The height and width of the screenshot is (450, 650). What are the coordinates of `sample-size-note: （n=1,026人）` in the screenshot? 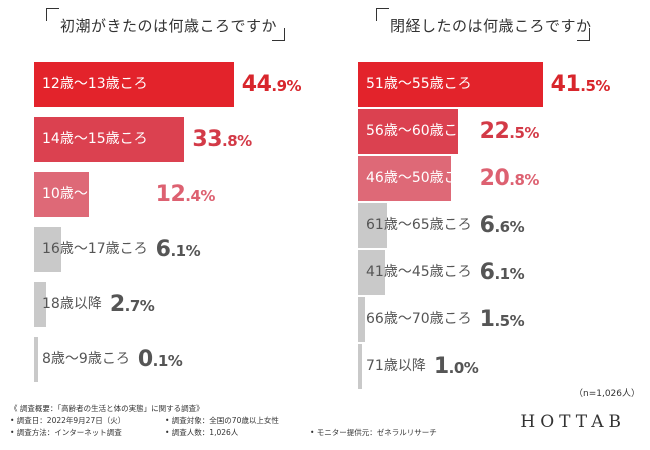 It's located at (607, 394).